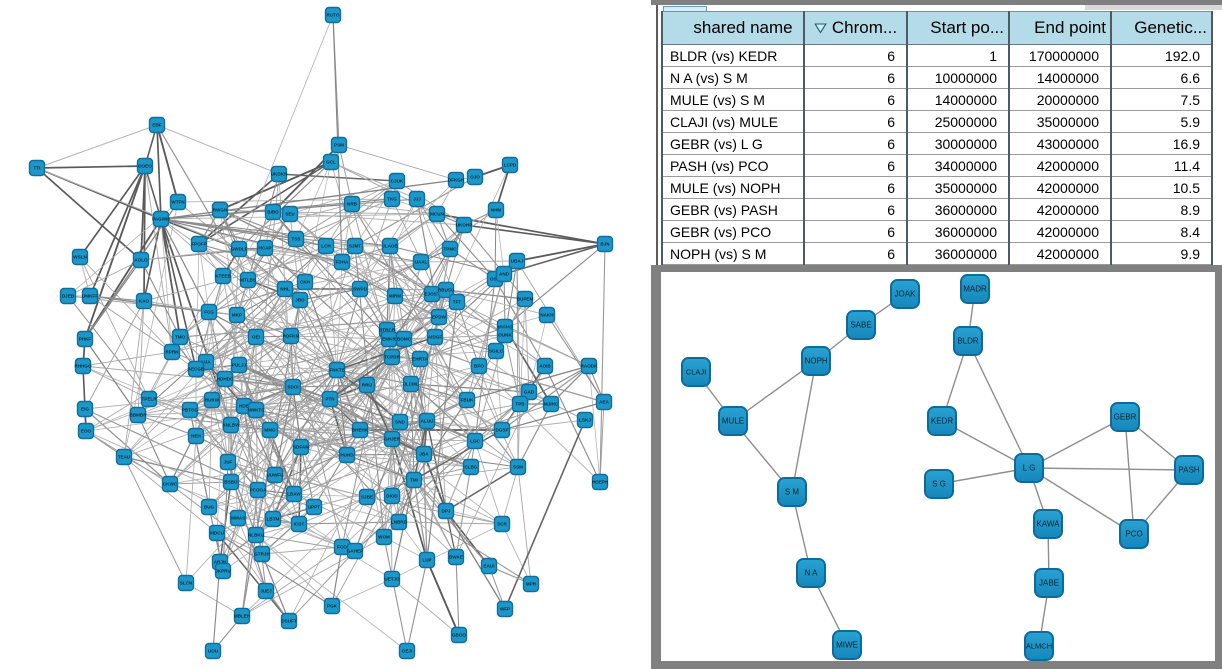 The width and height of the screenshot is (1222, 669). What do you see at coordinates (414, 480) in the screenshot?
I see `svg-text: TMI` at bounding box center [414, 480].